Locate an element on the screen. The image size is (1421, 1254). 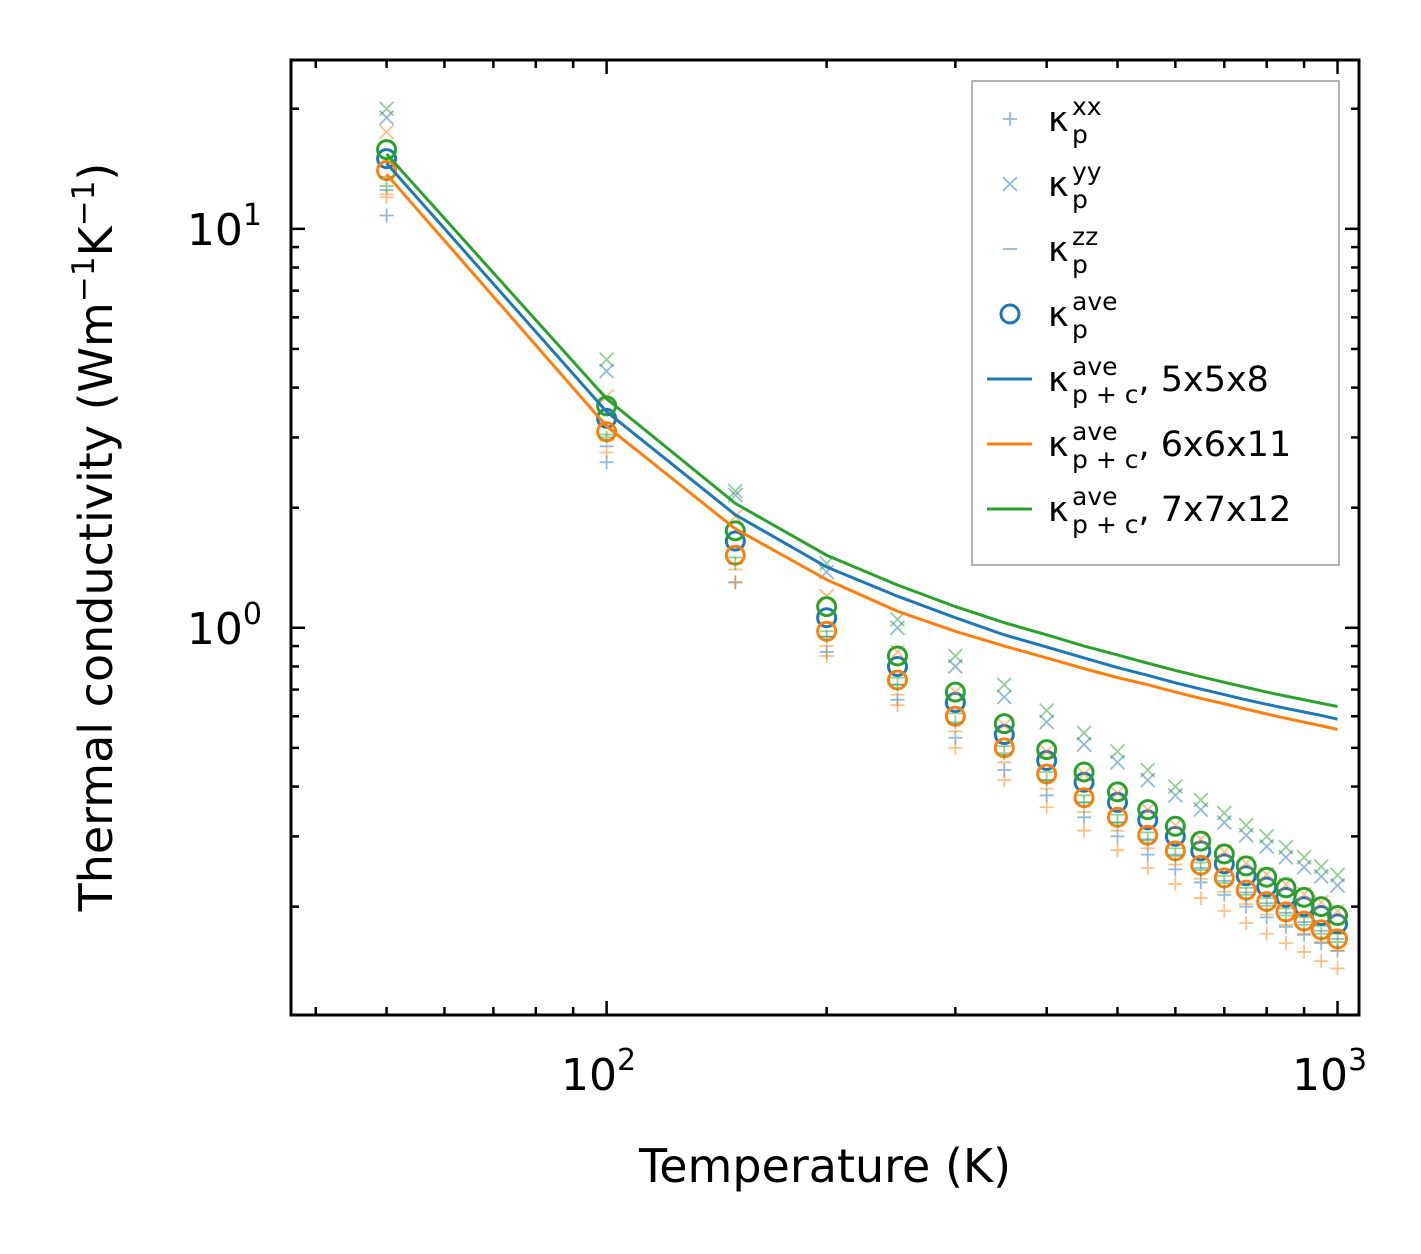
y-axis-label-exp2: −1 is located at coordinates (84, 204).